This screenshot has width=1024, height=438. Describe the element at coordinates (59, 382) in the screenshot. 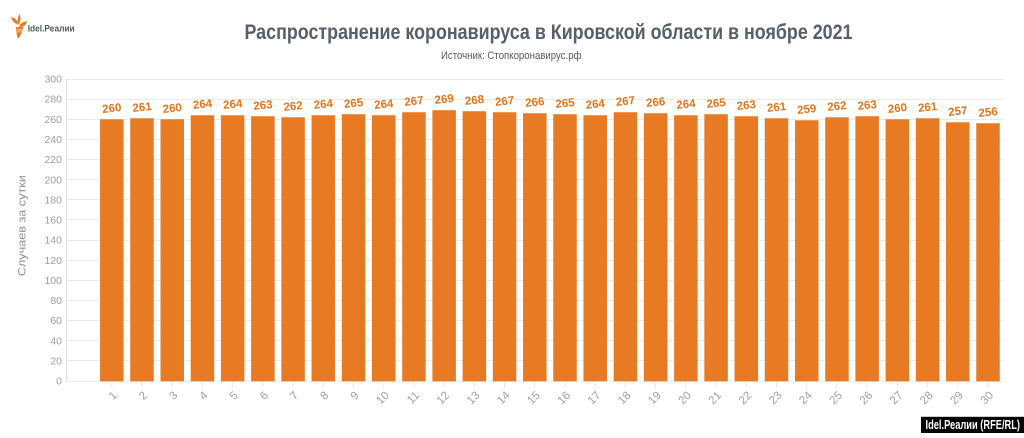

I see `svg-text: 0` at that location.